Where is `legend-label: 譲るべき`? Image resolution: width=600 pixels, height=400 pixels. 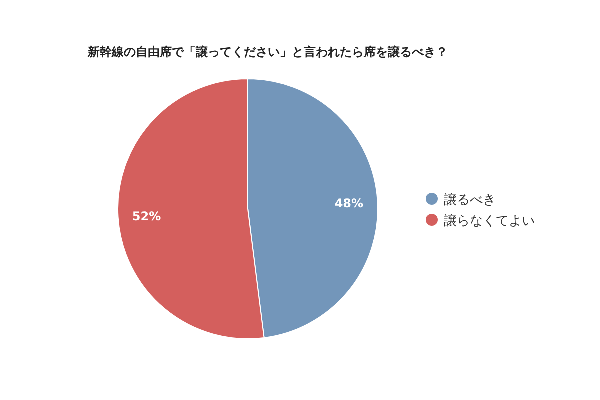 legend-label: 譲るべき is located at coordinates (470, 200).